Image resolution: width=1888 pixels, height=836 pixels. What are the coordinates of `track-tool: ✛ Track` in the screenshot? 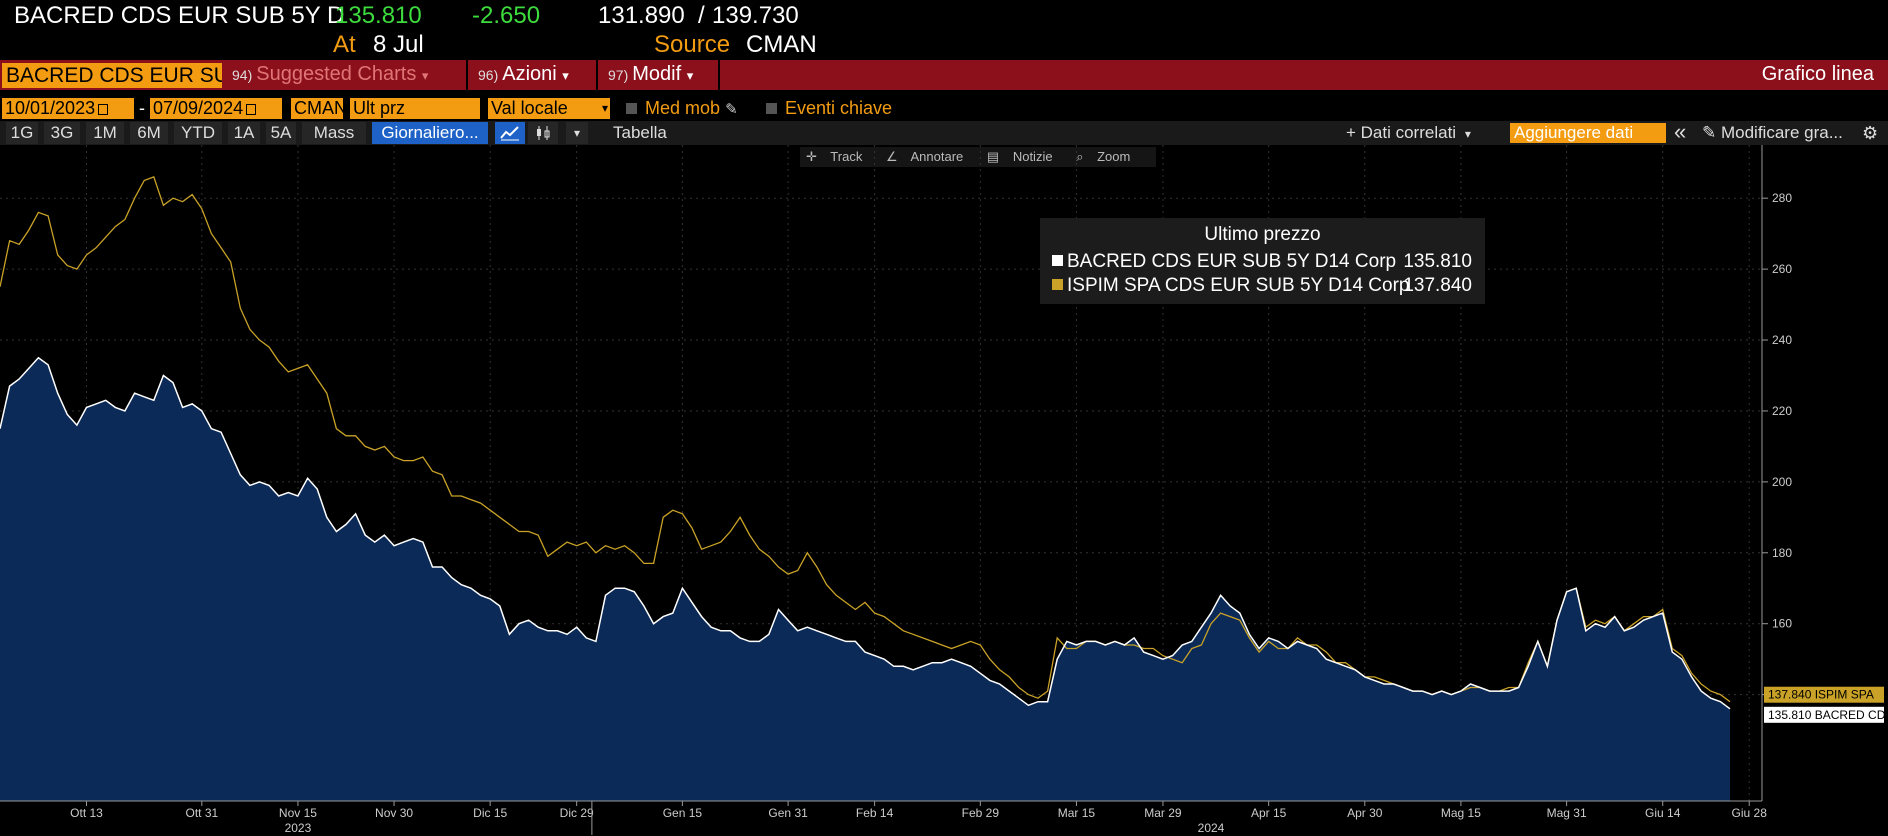 It's located at (839, 156).